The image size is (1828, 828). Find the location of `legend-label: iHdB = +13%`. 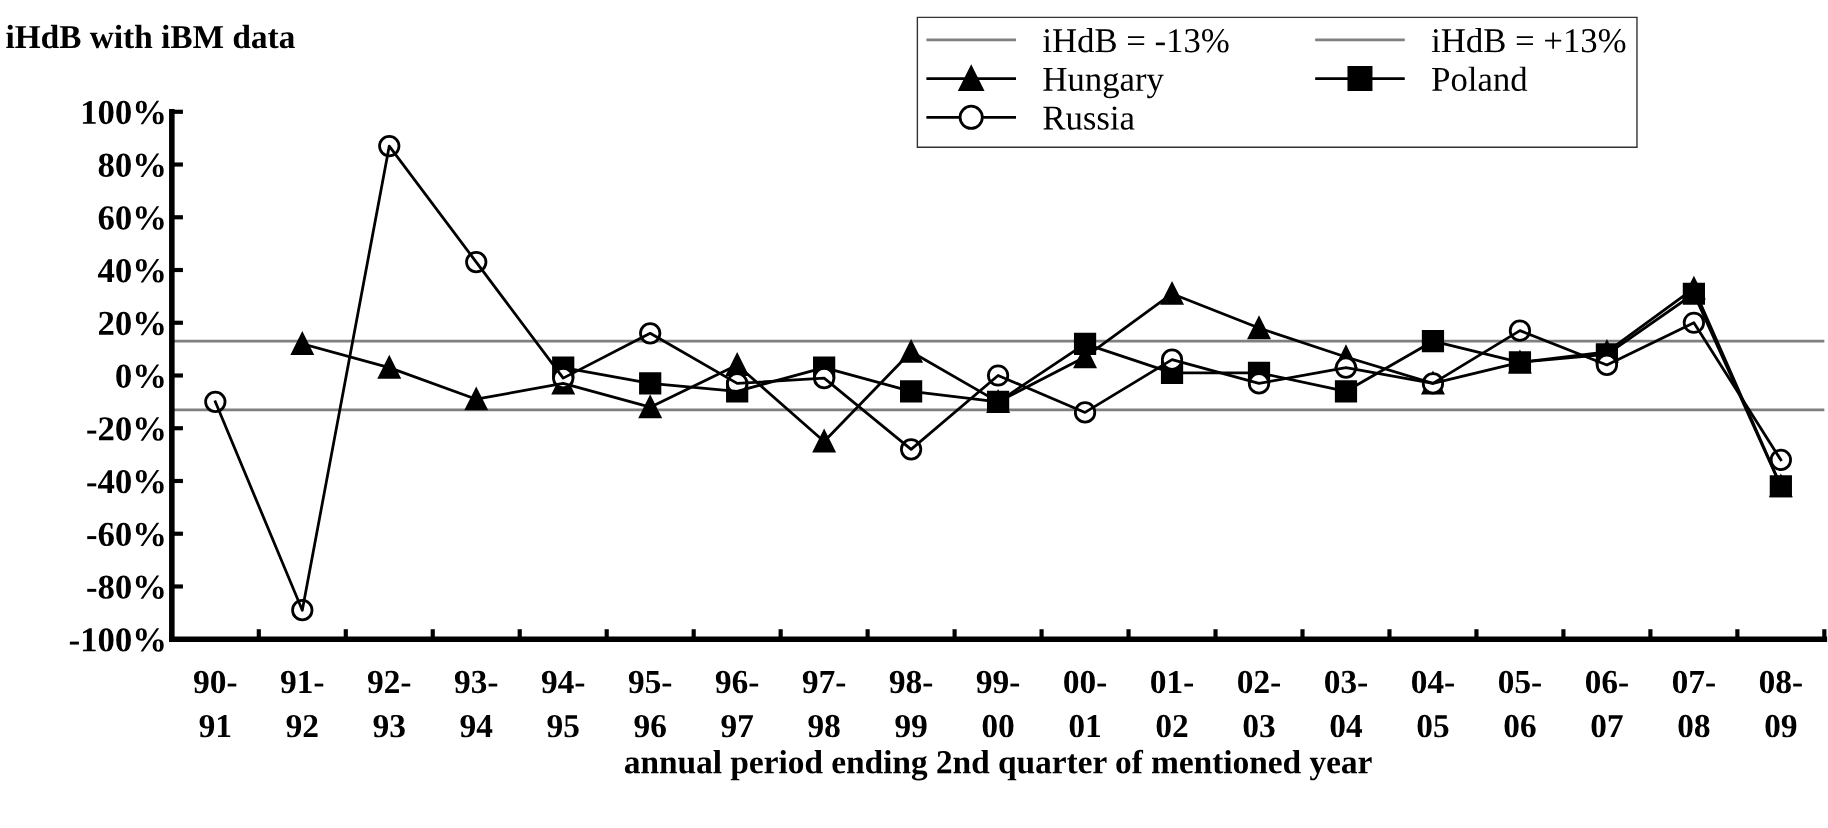

legend-label: iHdB = +13% is located at coordinates (1528, 40).